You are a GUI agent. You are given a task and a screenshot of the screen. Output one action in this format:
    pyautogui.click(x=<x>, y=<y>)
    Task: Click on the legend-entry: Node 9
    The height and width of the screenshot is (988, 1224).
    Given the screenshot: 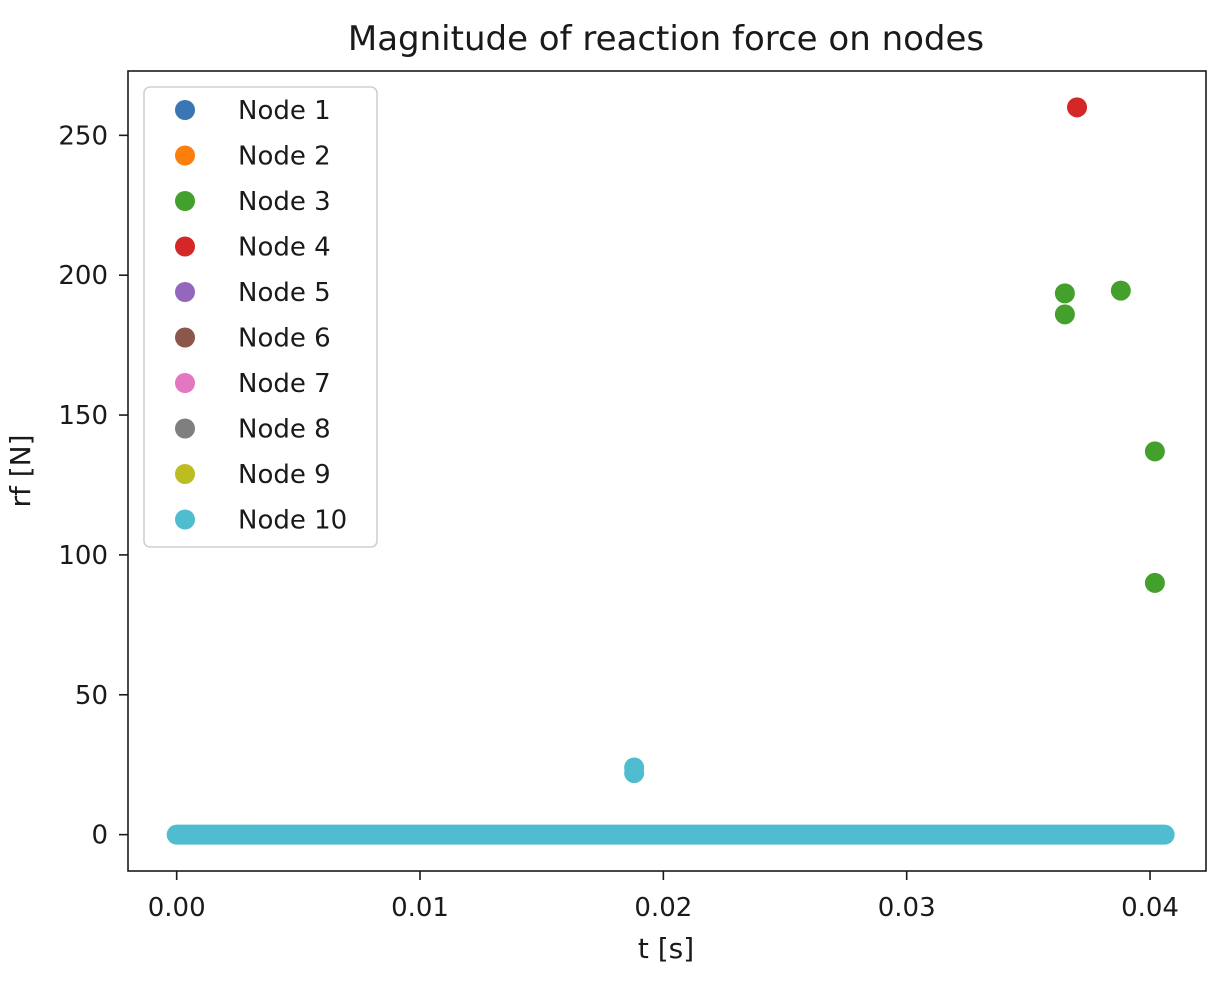 What is the action you would take?
    pyautogui.click(x=253, y=475)
    